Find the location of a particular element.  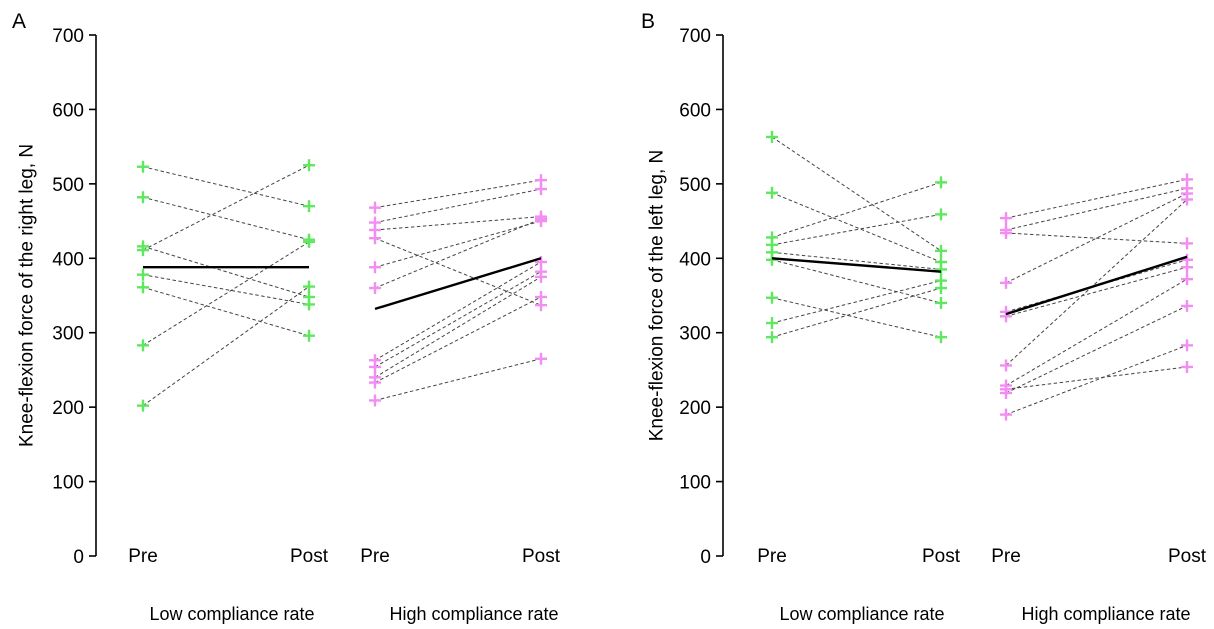

panel-letter: B is located at coordinates (648, 21).